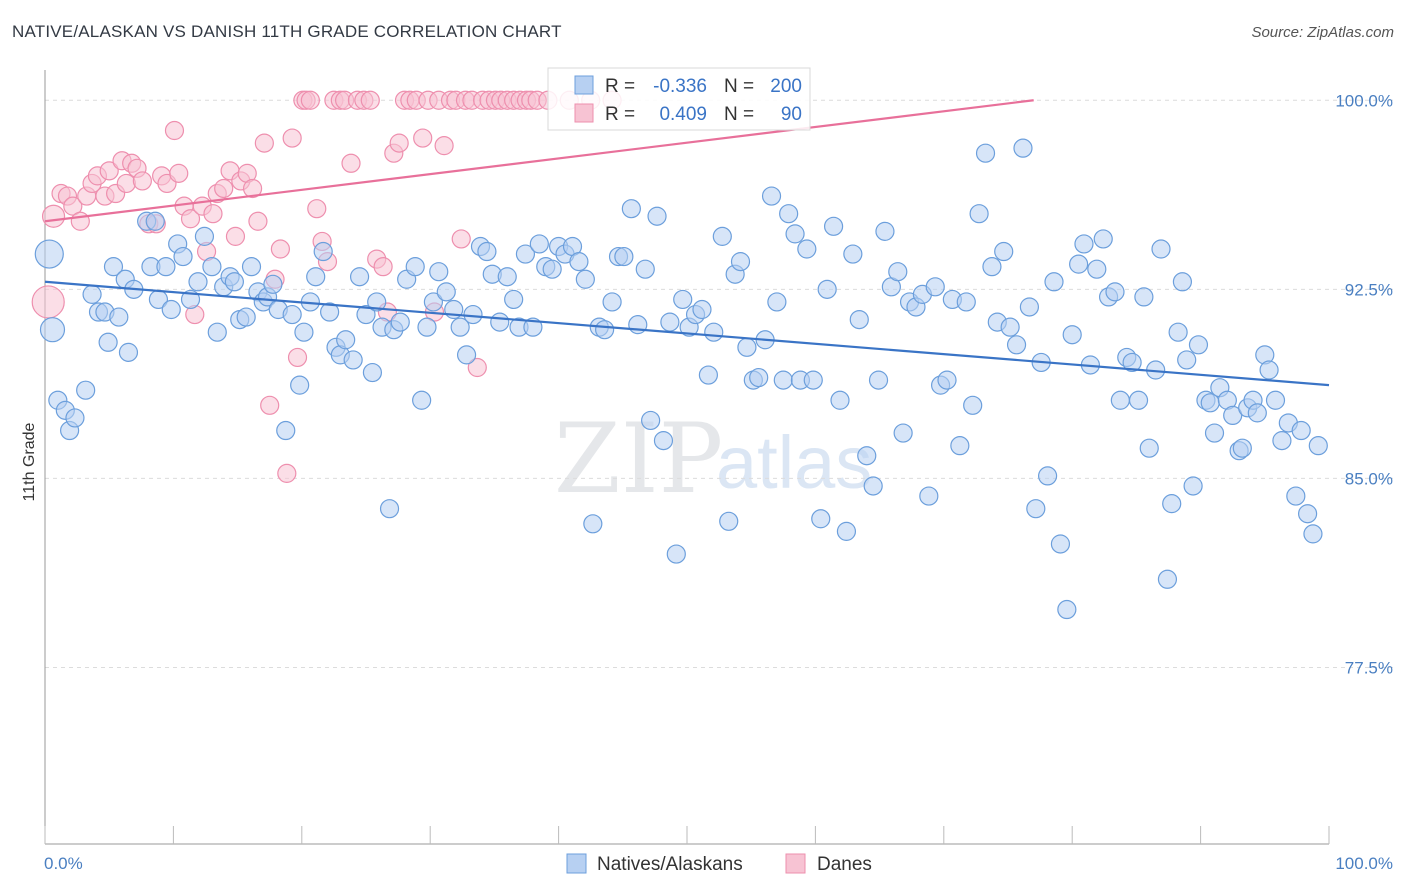 The height and width of the screenshot is (892, 1406). I want to click on stats-pink-r-label: R =, so click(620, 114).